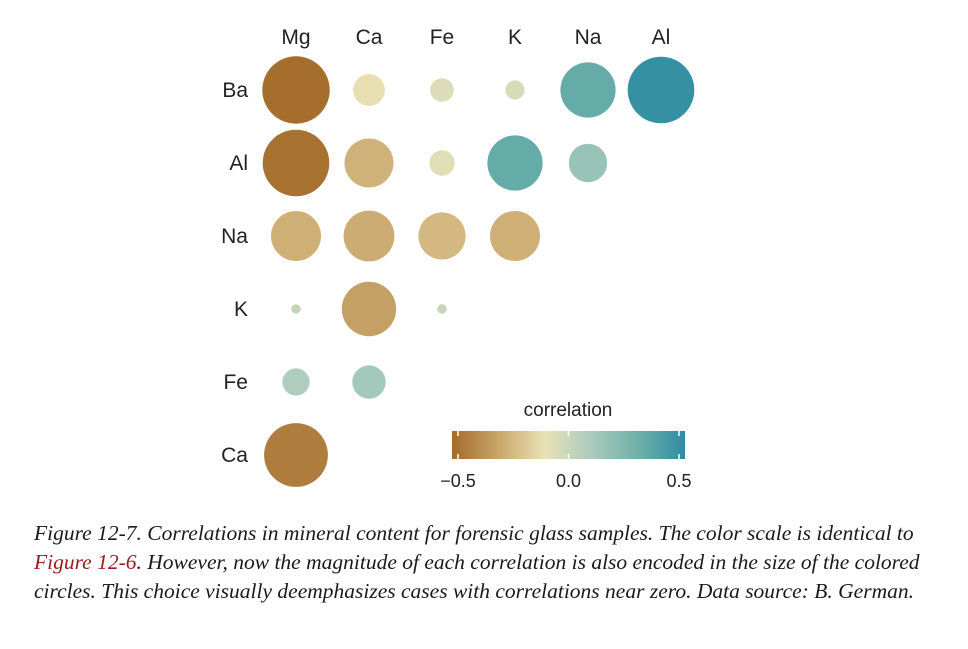 The height and width of the screenshot is (649, 968). Describe the element at coordinates (568, 410) in the screenshot. I see `legend-title: correlation` at that location.